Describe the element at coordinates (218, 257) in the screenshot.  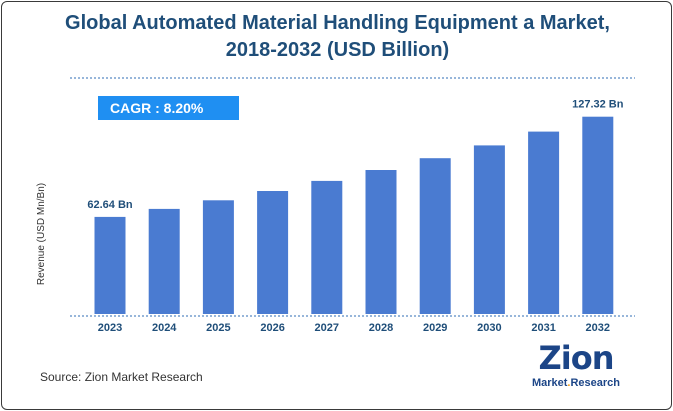
I see `bar-2025` at that location.